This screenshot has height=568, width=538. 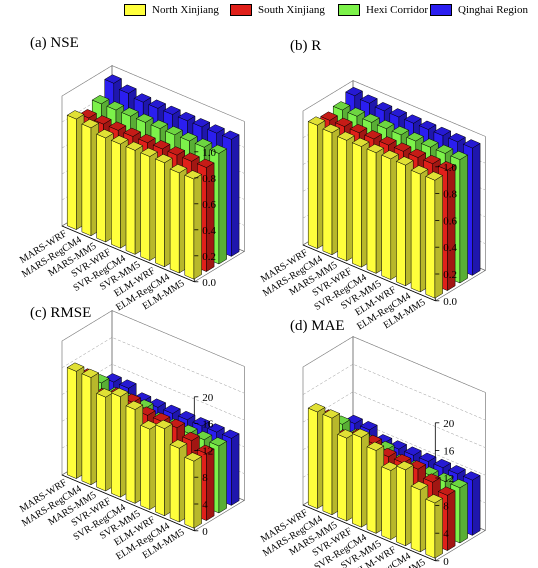 What do you see at coordinates (450, 195) in the screenshot?
I see `z-tick-label: 0.8` at bounding box center [450, 195].